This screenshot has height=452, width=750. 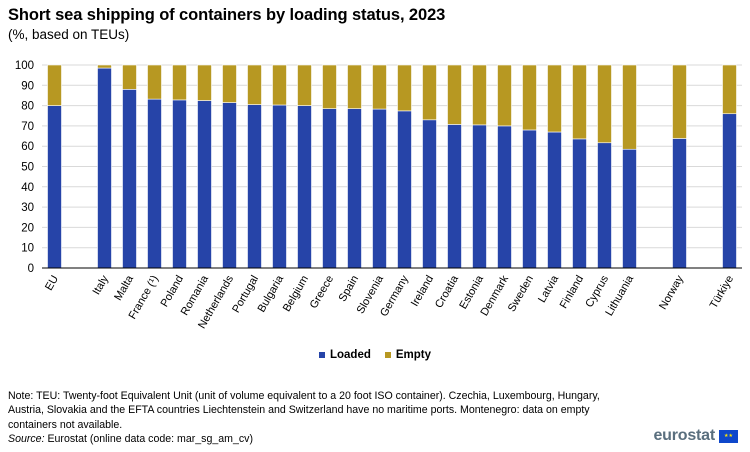 What do you see at coordinates (375, 355) in the screenshot?
I see `legend: Loaded Empty` at bounding box center [375, 355].